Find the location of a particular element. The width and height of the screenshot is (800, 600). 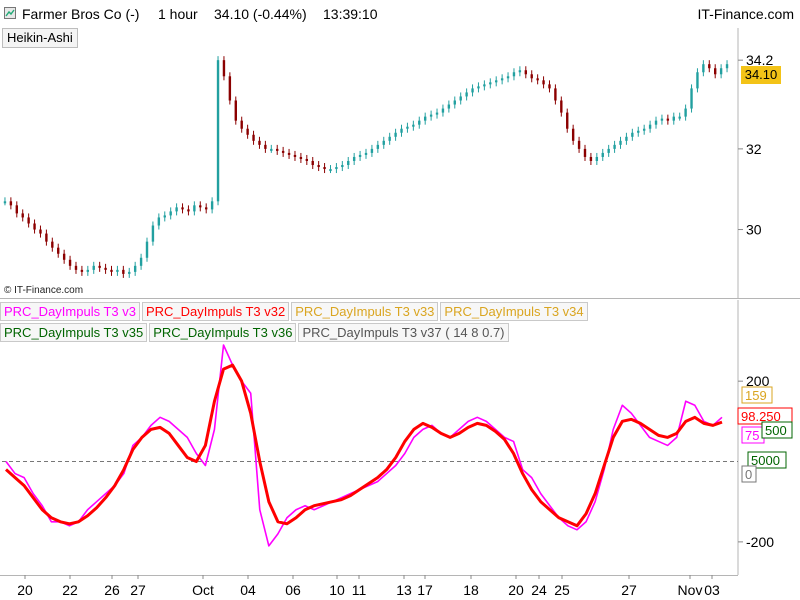

time-tick-label: 11 is located at coordinates (359, 590).